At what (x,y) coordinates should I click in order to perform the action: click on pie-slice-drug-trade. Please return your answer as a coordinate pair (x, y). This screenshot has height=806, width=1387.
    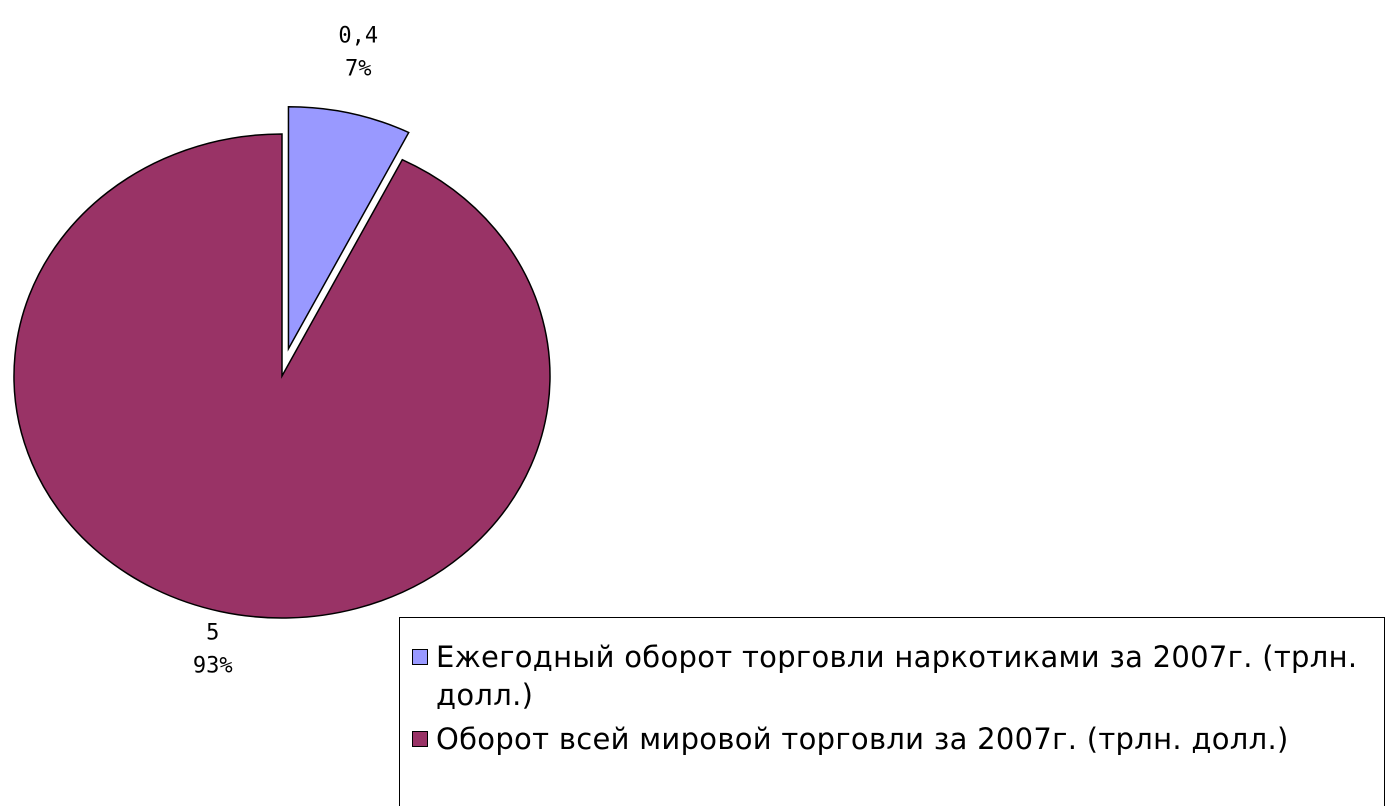
    Looking at the image, I should click on (348, 229).